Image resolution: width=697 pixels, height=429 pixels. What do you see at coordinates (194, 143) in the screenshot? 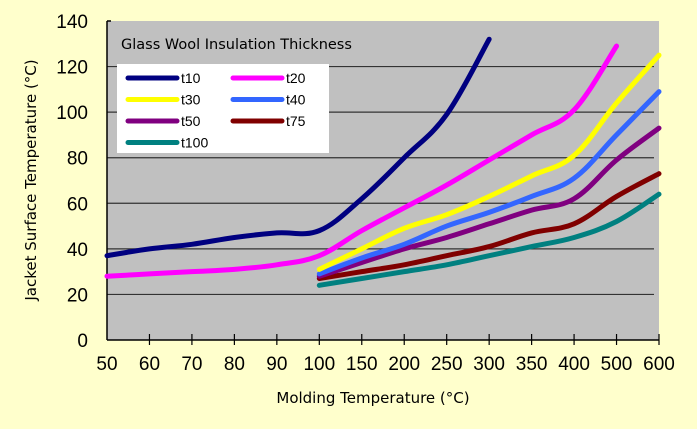
I see `legend-label-t100: t100` at bounding box center [194, 143].